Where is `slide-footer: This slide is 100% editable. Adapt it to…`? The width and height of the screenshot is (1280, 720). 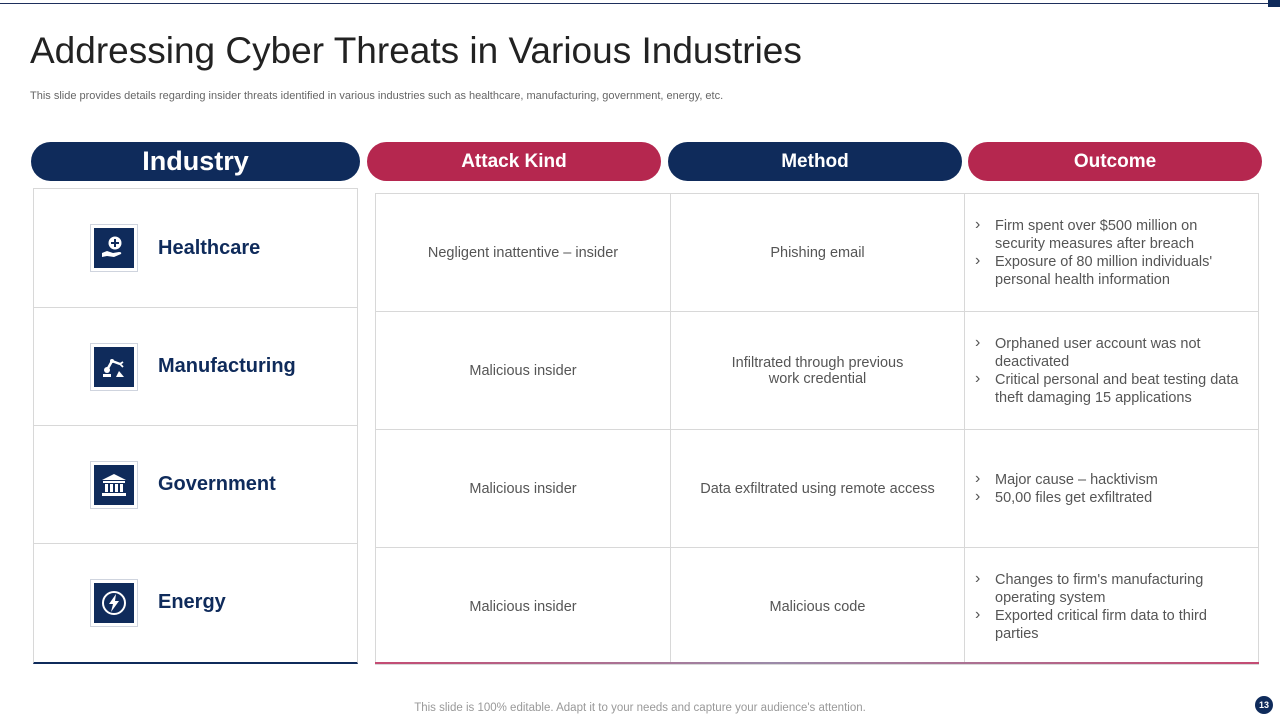 slide-footer: This slide is 100% editable. Adapt it to… is located at coordinates (640, 708).